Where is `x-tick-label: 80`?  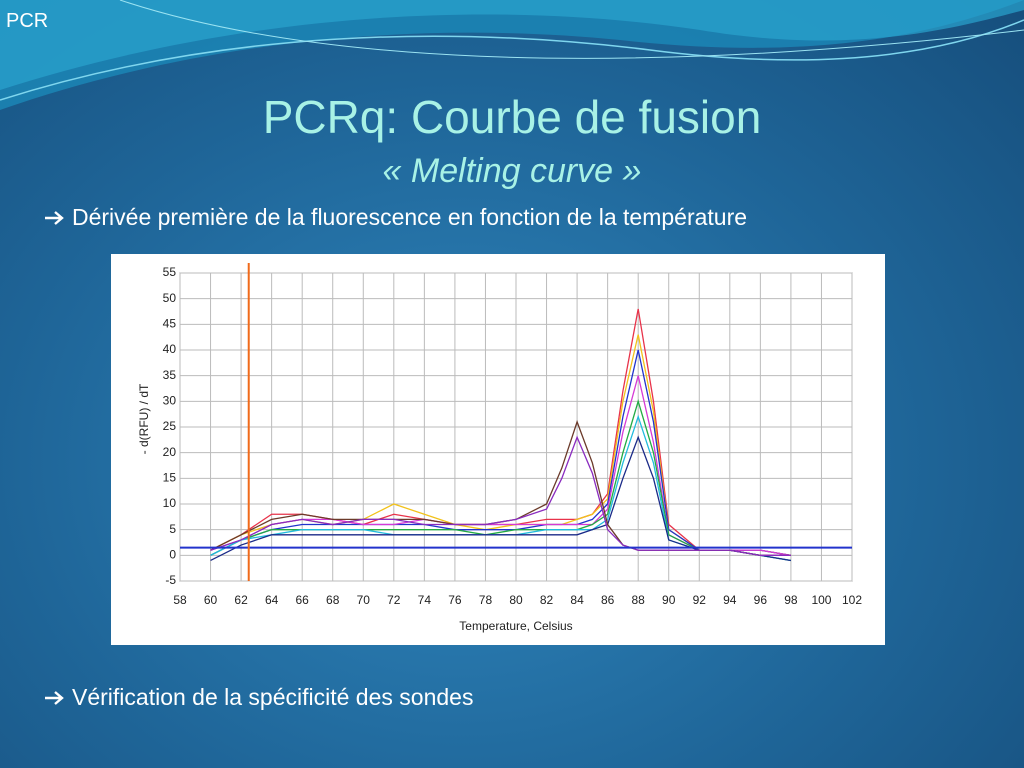 x-tick-label: 80 is located at coordinates (516, 600).